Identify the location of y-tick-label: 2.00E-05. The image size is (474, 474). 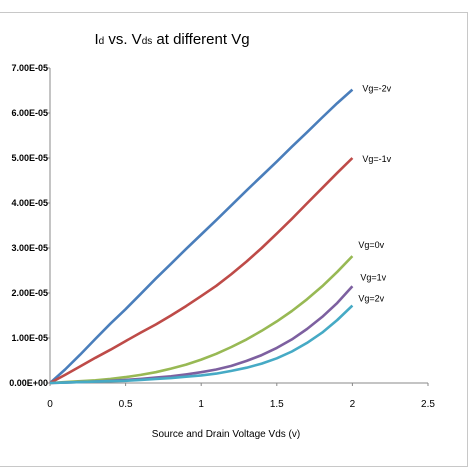
(29, 293).